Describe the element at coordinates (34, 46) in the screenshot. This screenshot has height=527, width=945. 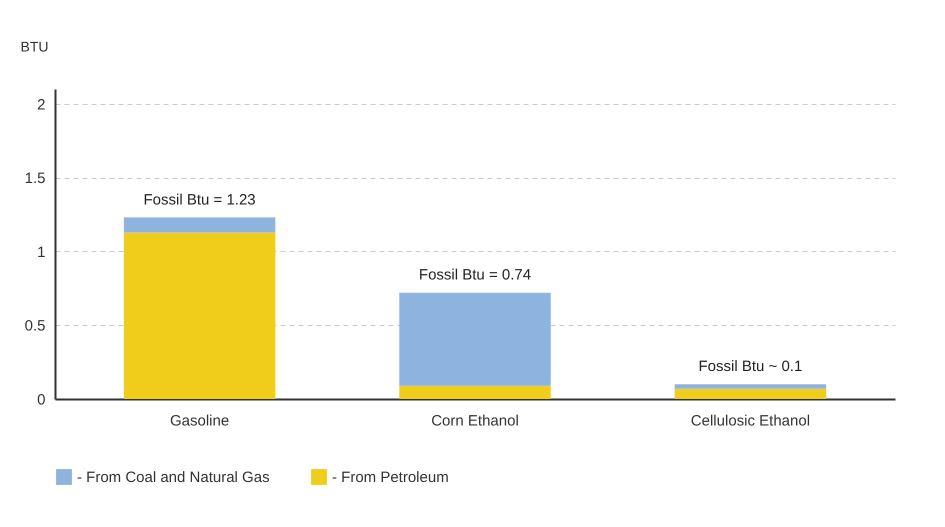
I see `y-axis-title: BTU` at that location.